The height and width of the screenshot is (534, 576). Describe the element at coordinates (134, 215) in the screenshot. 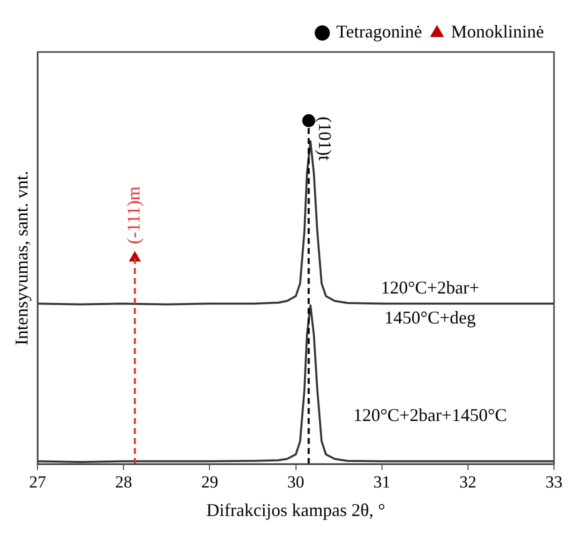

I see `ref-line-label: (-111)m` at that location.